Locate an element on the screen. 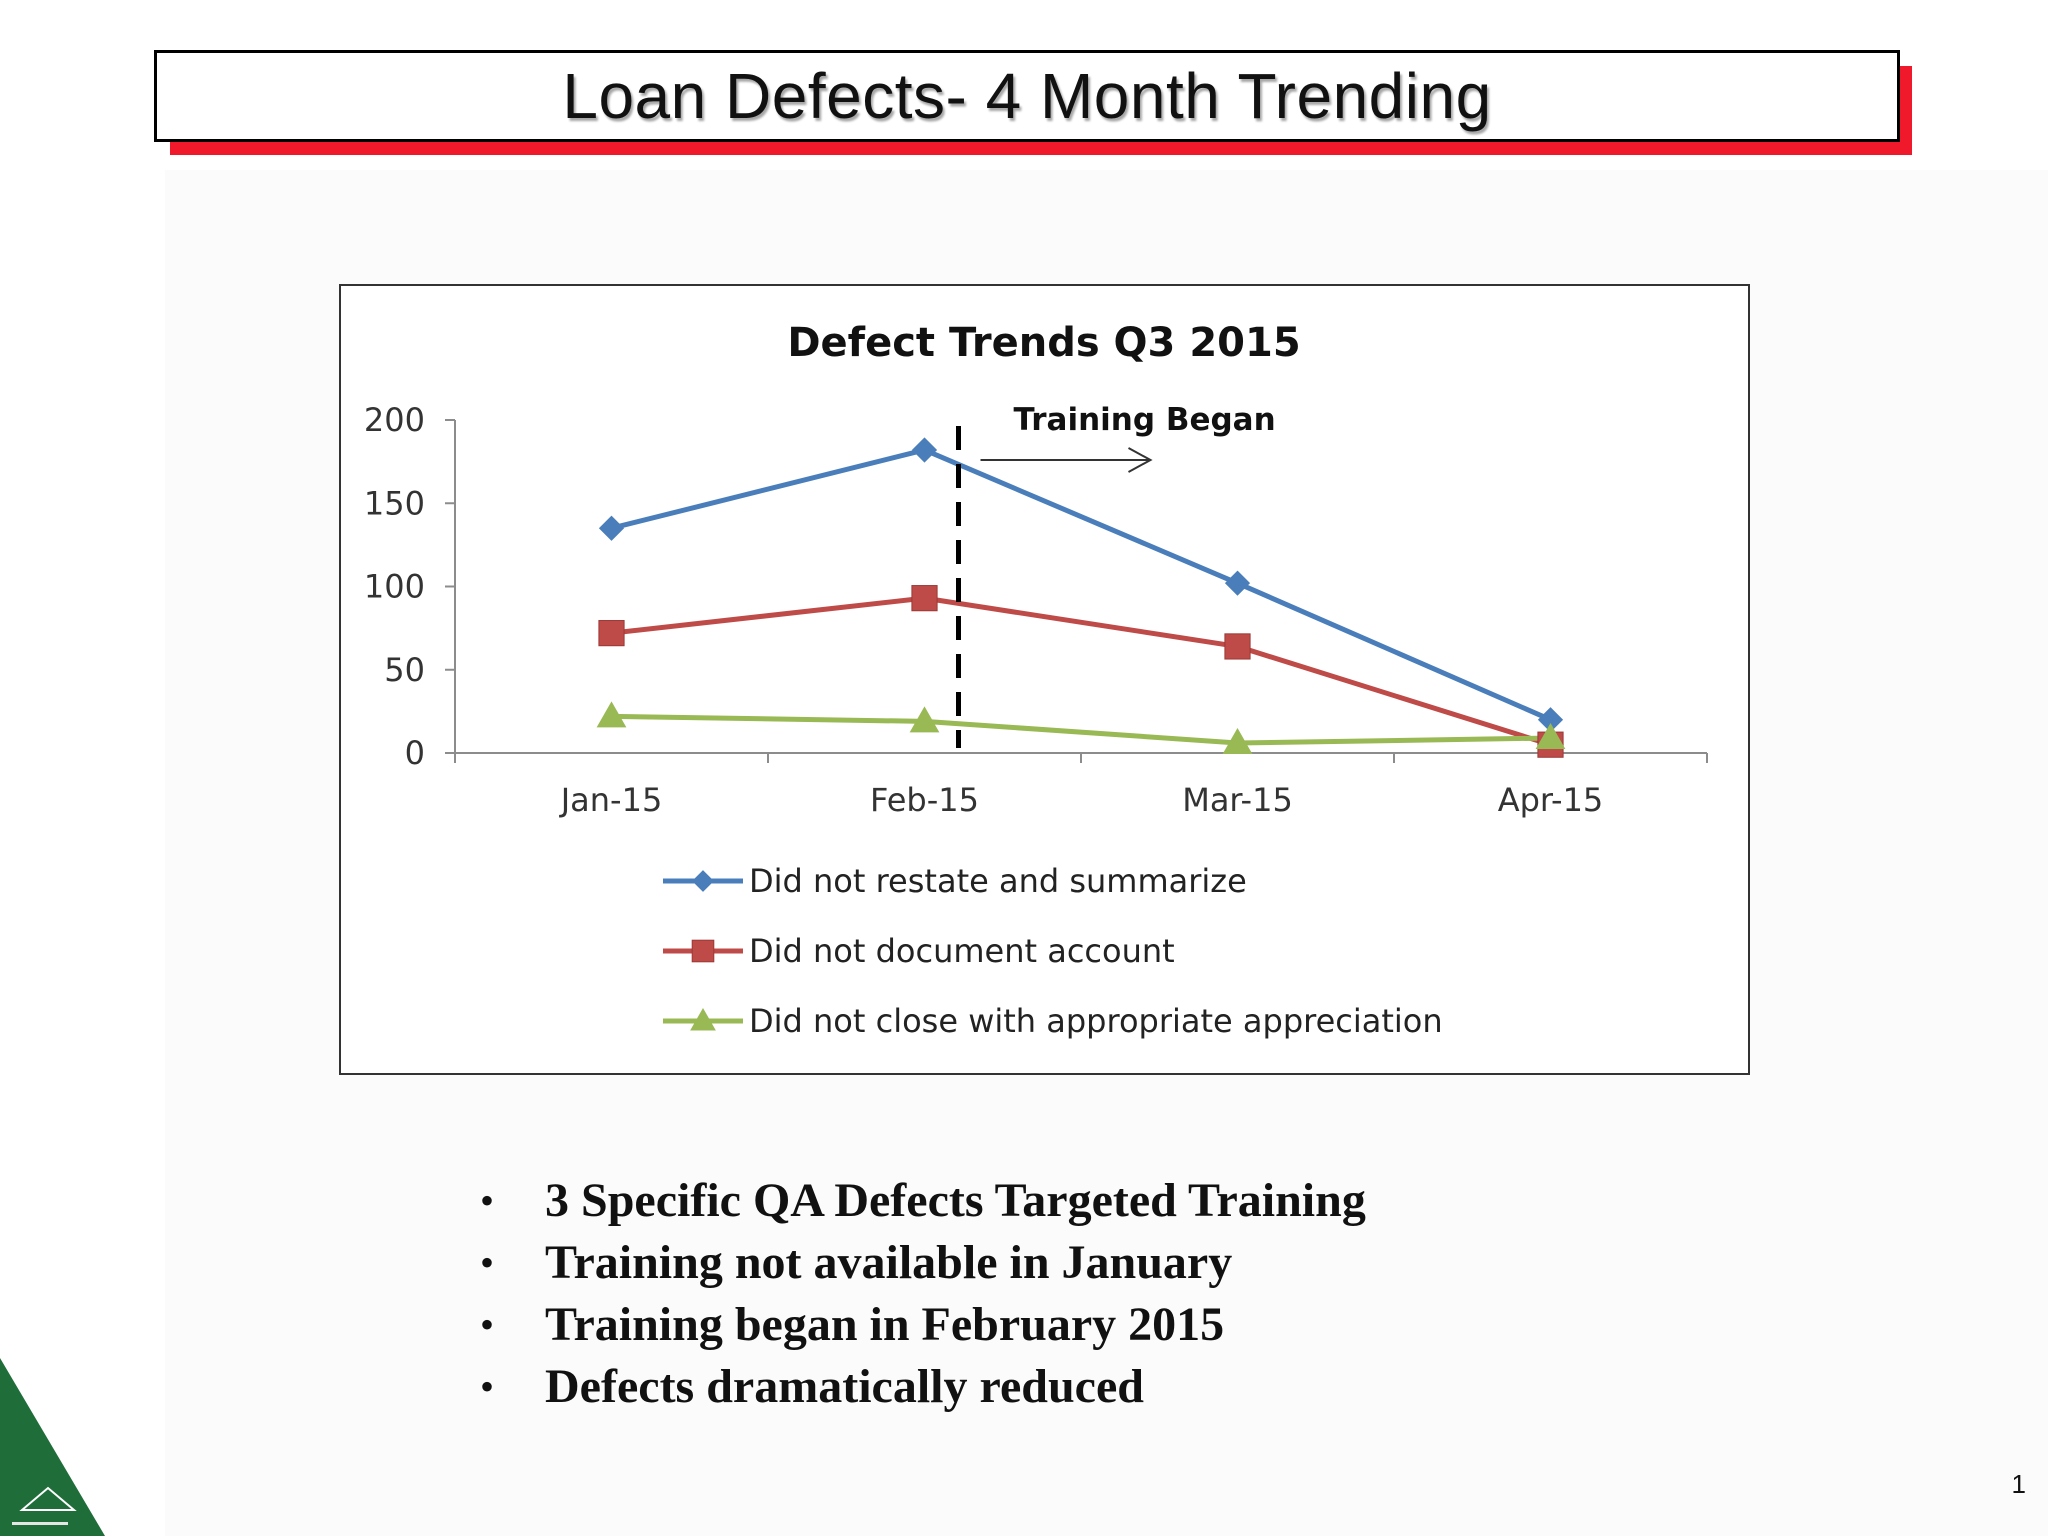  y-tick-label: 100 is located at coordinates (394, 587).